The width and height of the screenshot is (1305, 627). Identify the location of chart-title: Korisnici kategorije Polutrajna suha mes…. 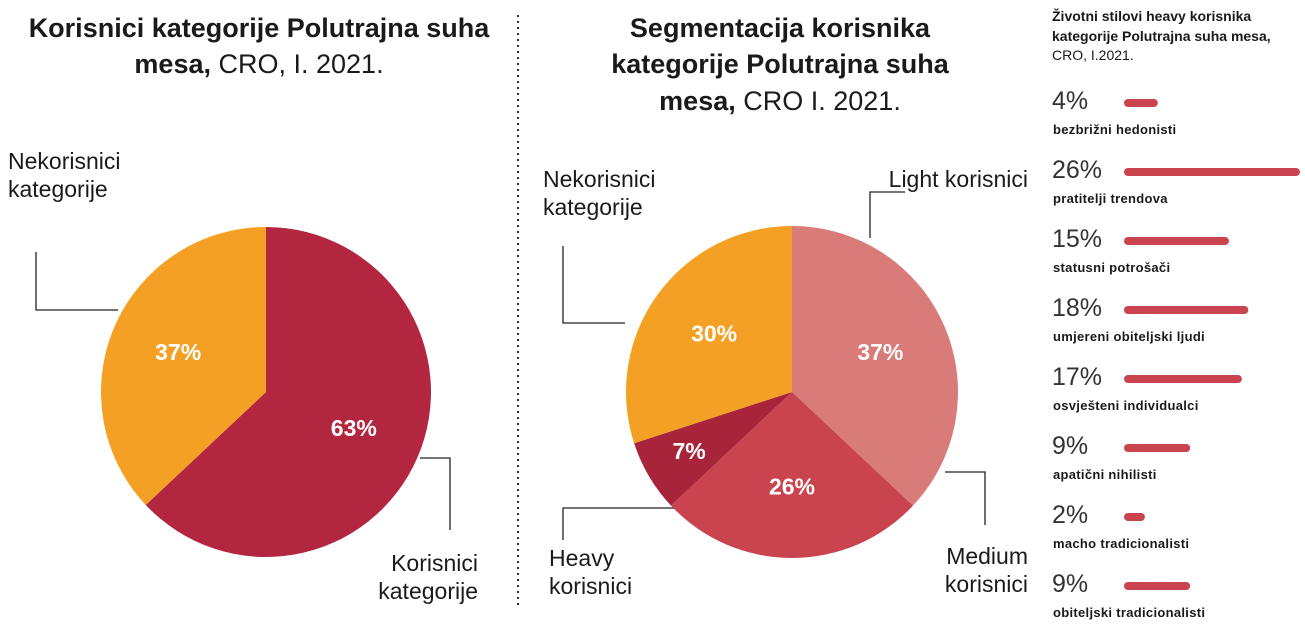
(259, 46).